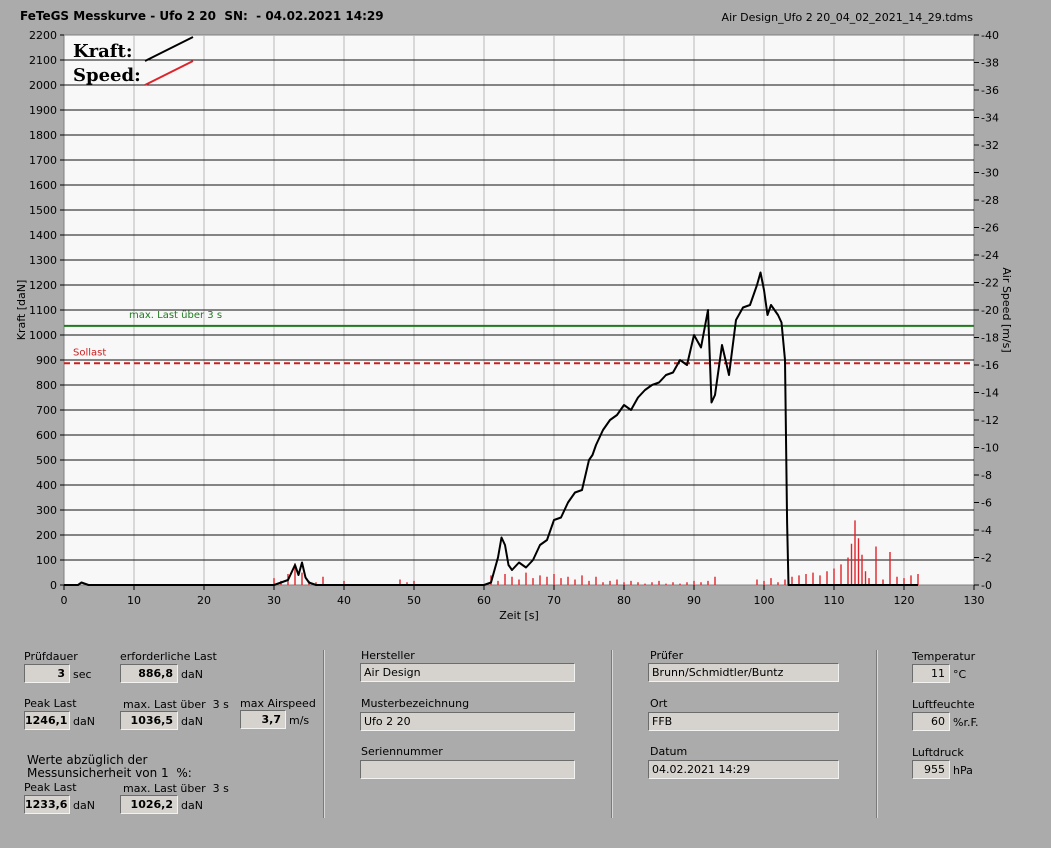 This screenshot has width=1051, height=848. Describe the element at coordinates (743, 769) in the screenshot. I see `datum-field: 04.02.2021 14:29` at that location.